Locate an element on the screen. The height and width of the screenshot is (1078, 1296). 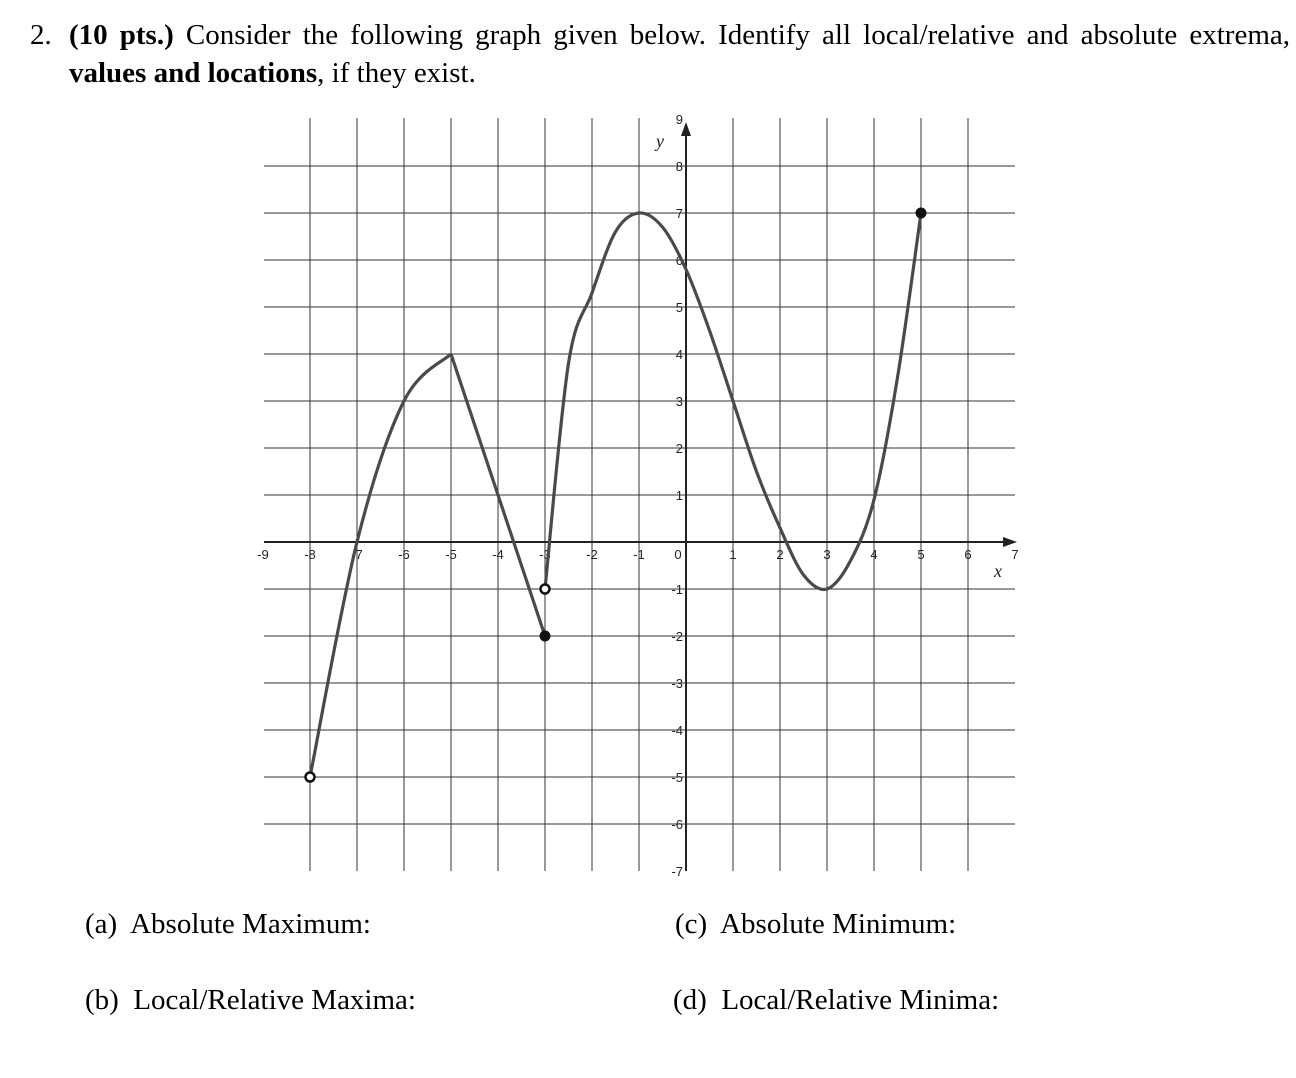
y-tick-label: -1 is located at coordinates (677, 589).